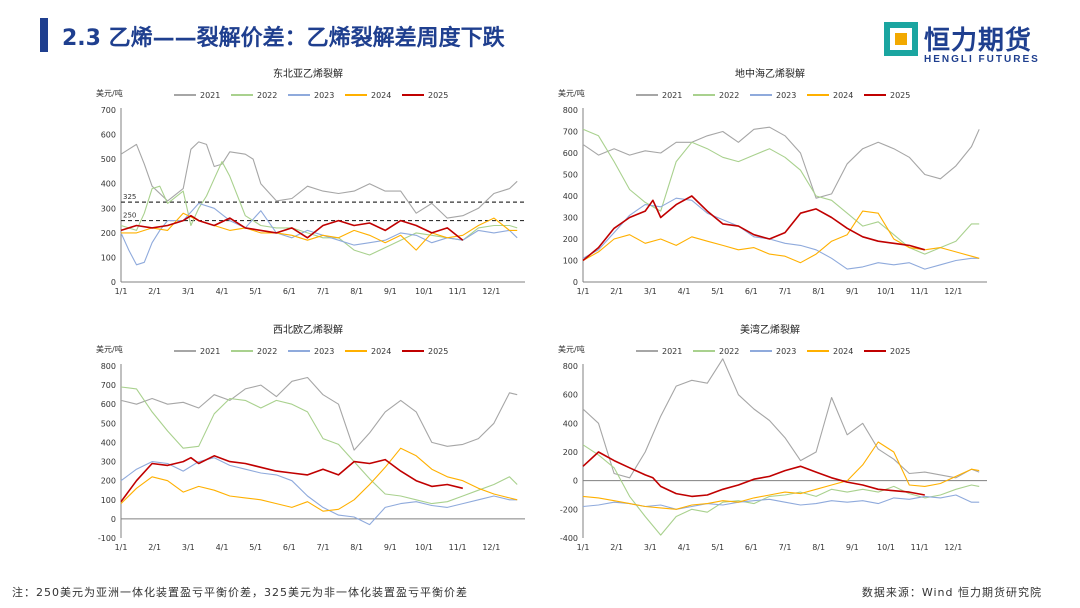 This screenshot has width=1080, height=608. What do you see at coordinates (108, 233) in the screenshot?
I see `y-tick-label: 200` at bounding box center [108, 233].